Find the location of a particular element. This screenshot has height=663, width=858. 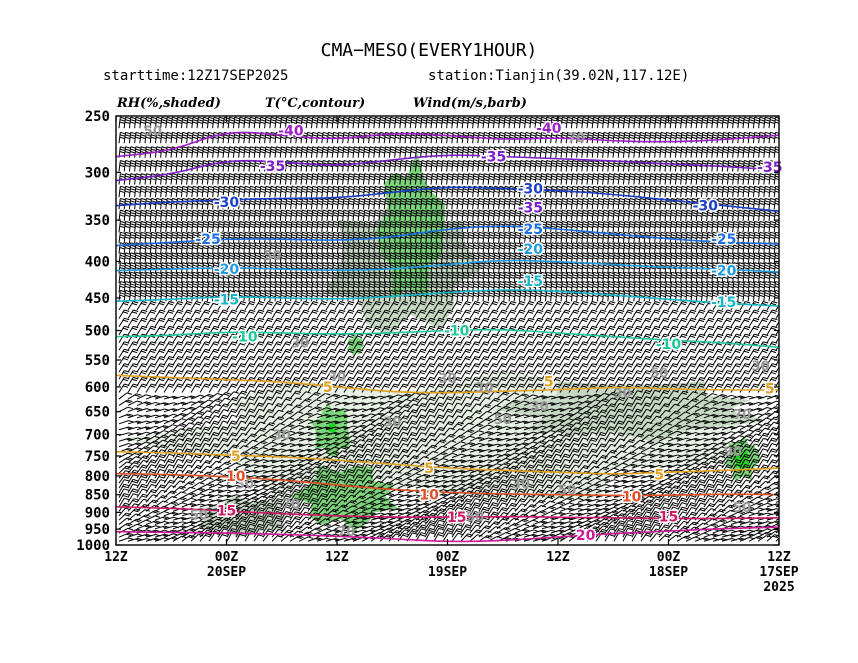

rh-legend-label: RH(%,shaded) is located at coordinates (169, 103).